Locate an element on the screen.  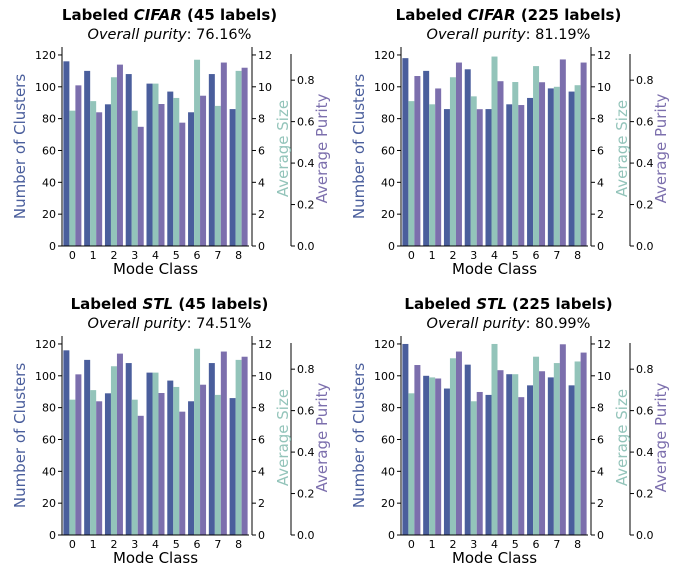
size-tick-label: 6 is located at coordinates (600, 150).